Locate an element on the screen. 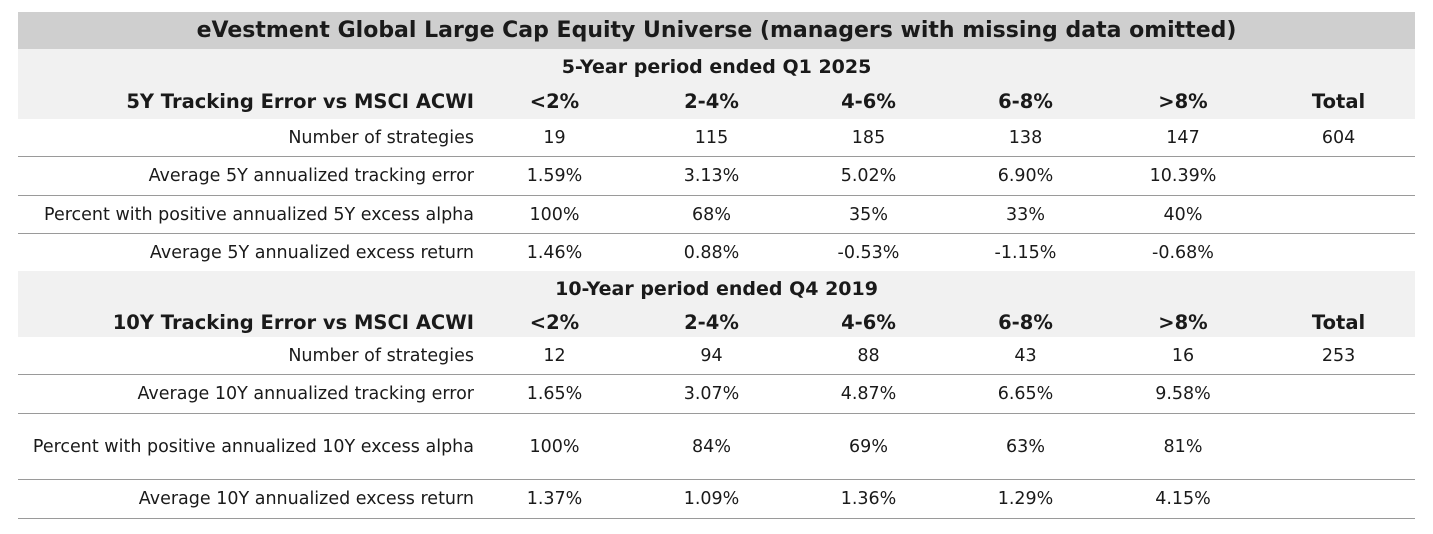 Image resolution: width=1433 pixels, height=534 pixels. table-cell: 16 is located at coordinates (1183, 356).